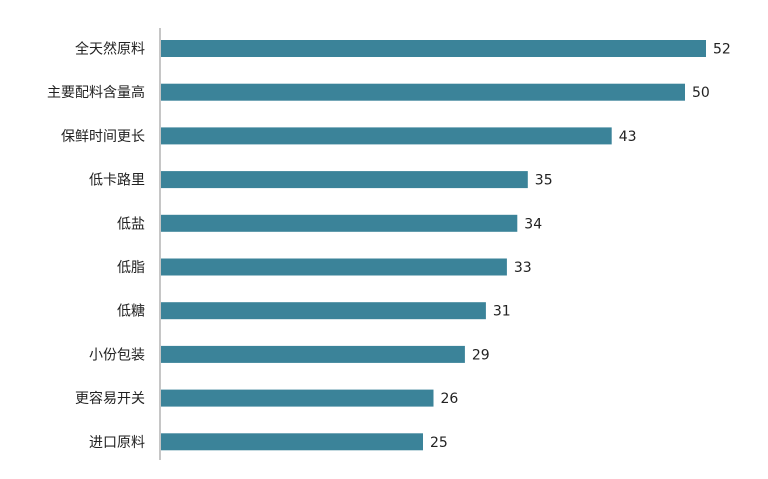 The image size is (768, 479). What do you see at coordinates (96, 92) in the screenshot?
I see `category-label: 主要配料含量高` at bounding box center [96, 92].